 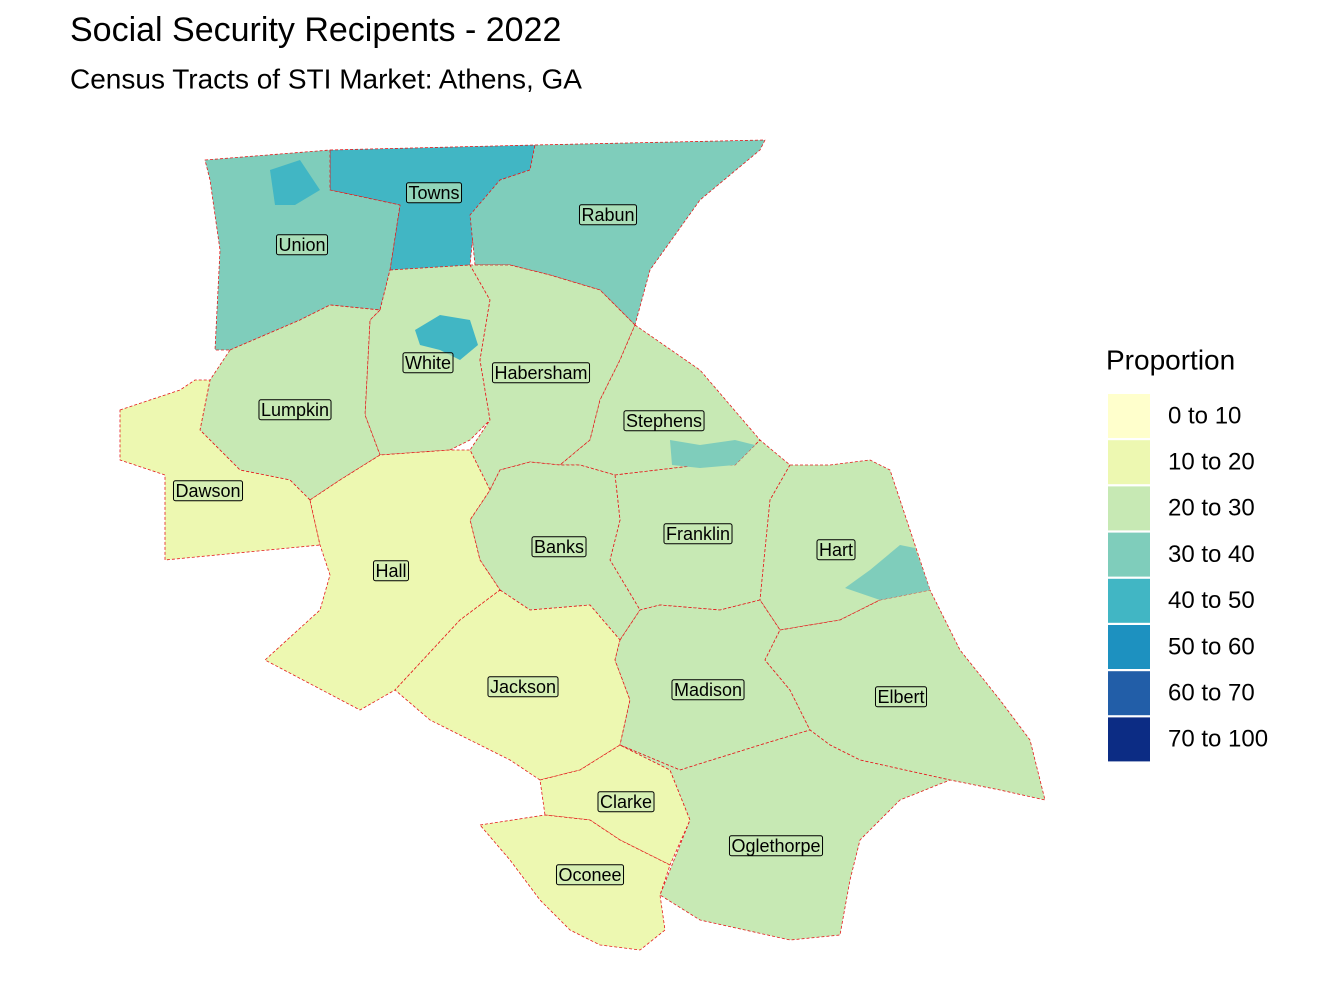 I want to click on county-label: Towns, so click(x=433, y=193).